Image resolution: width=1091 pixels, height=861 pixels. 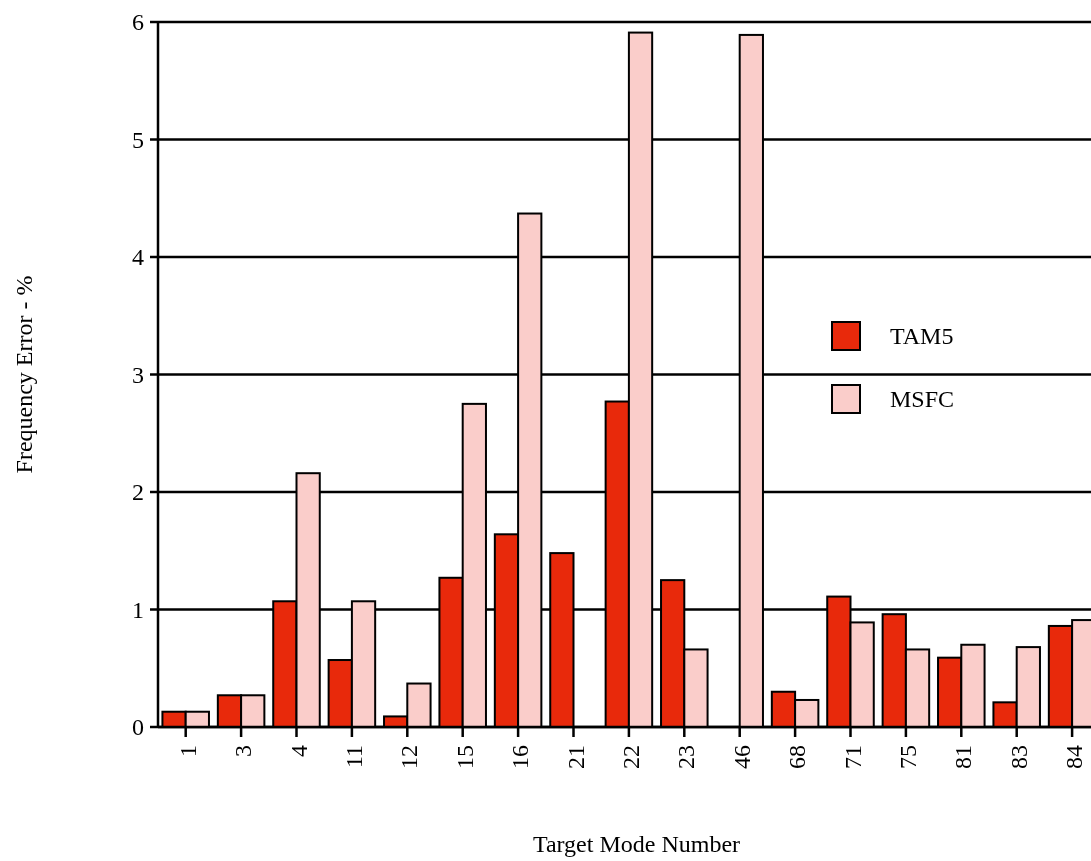 I want to click on x-tick-label: 84, so click(x=1074, y=757).